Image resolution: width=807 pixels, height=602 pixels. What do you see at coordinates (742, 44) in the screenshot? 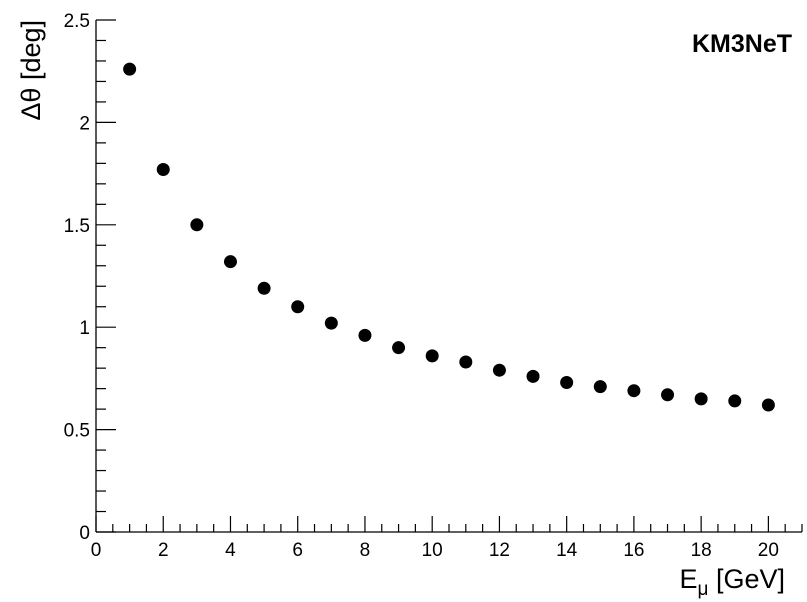
I see `experiment-label: KM3NeT` at bounding box center [742, 44].